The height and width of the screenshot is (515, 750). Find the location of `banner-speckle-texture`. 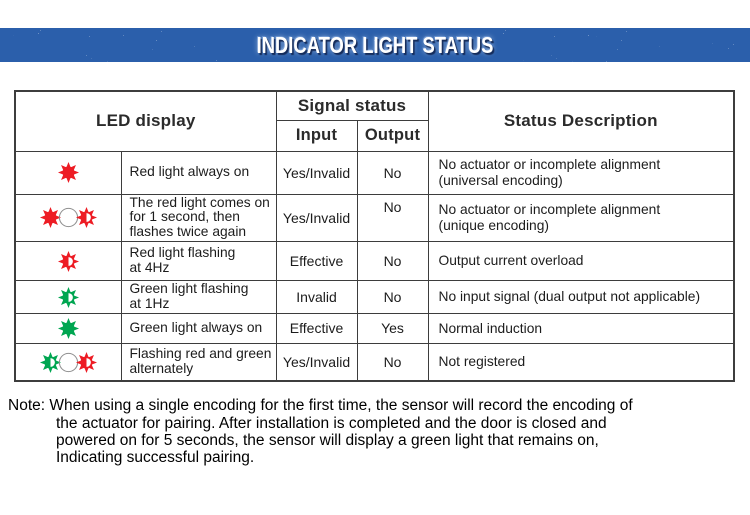

banner-speckle-texture is located at coordinates (375, 45).